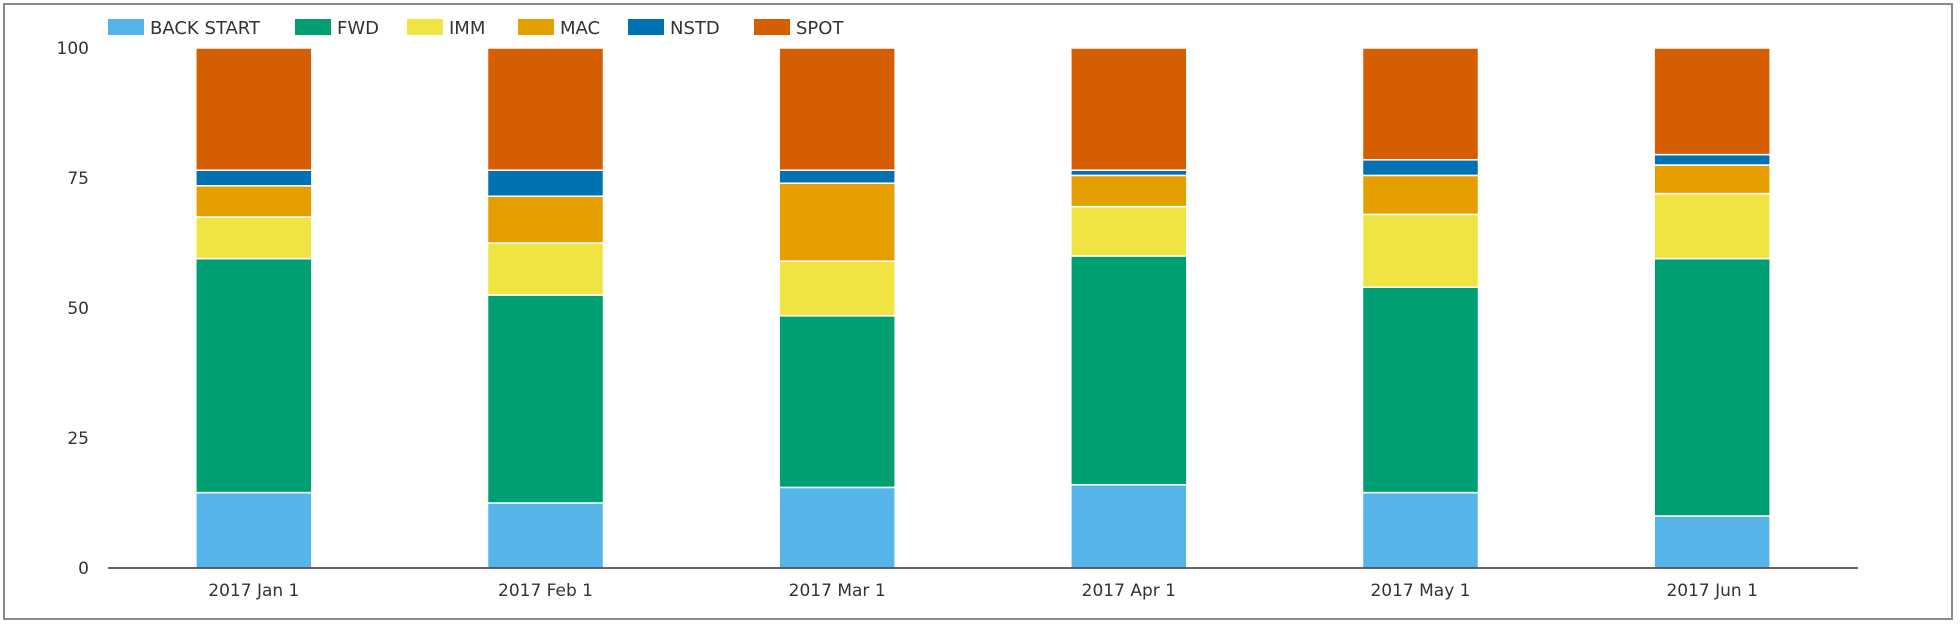  Describe the element at coordinates (83, 569) in the screenshot. I see `y-tick-label-0: 0` at that location.